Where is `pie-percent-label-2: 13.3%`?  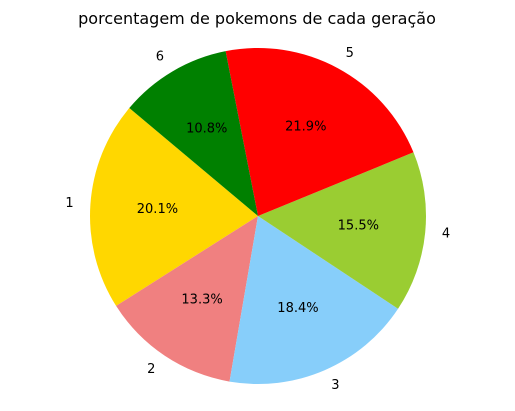 pie-percent-label-2: 13.3% is located at coordinates (201, 299).